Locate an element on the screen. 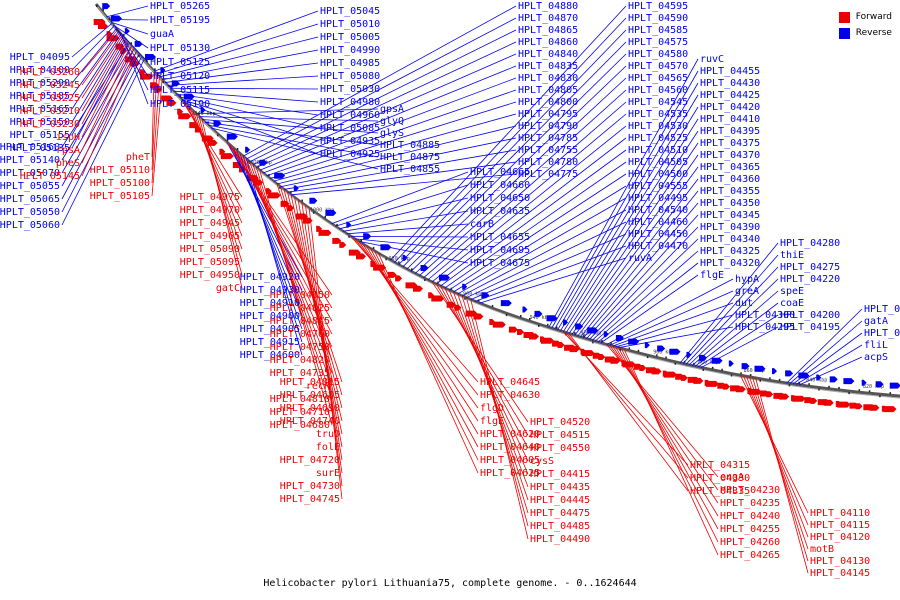  gene-label: HPLT_04510 is located at coordinates (658, 150).